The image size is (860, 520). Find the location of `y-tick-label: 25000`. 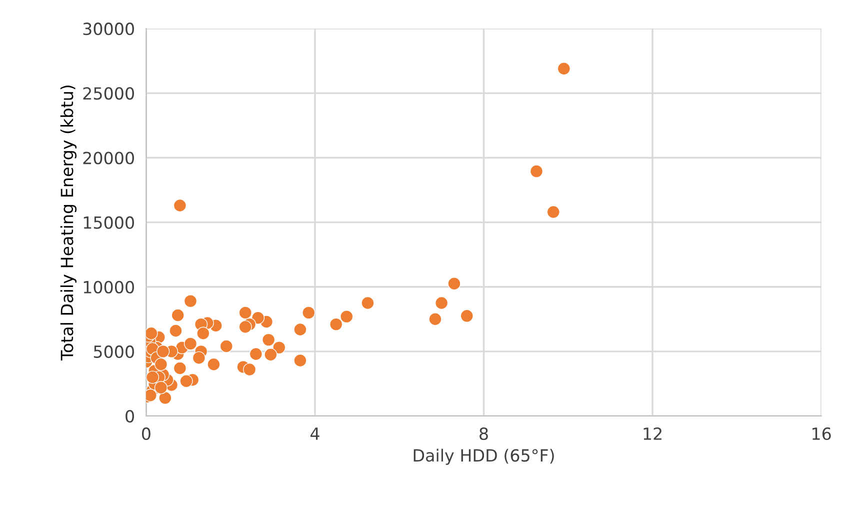

y-tick-label: 25000 is located at coordinates (108, 93).